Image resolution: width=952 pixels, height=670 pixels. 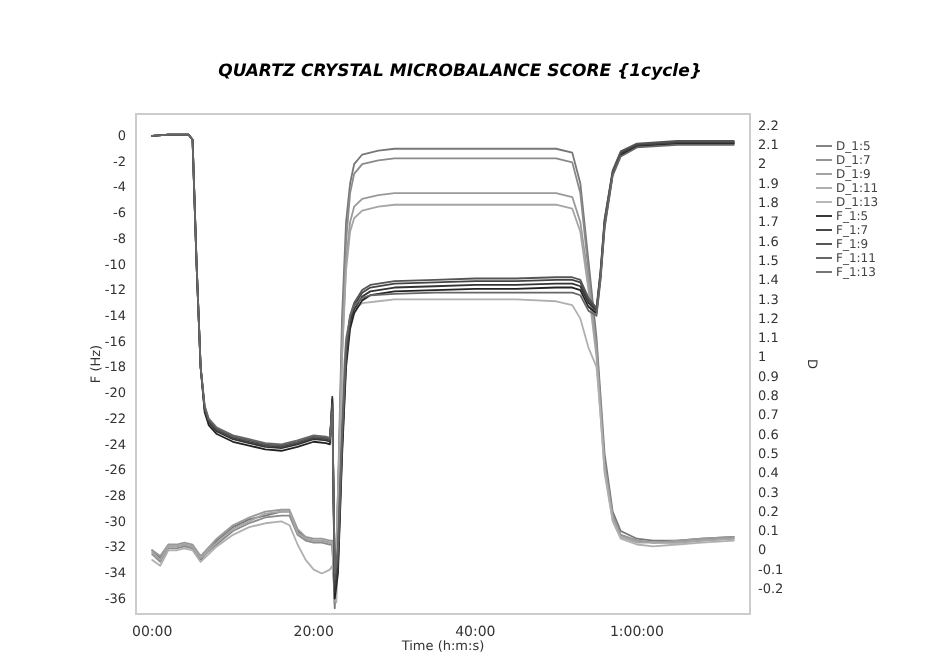 I want to click on chart-title: QUARTZ CRYSTAL MICROBALANCE SCORE {1cycle}, so click(x=460, y=72).